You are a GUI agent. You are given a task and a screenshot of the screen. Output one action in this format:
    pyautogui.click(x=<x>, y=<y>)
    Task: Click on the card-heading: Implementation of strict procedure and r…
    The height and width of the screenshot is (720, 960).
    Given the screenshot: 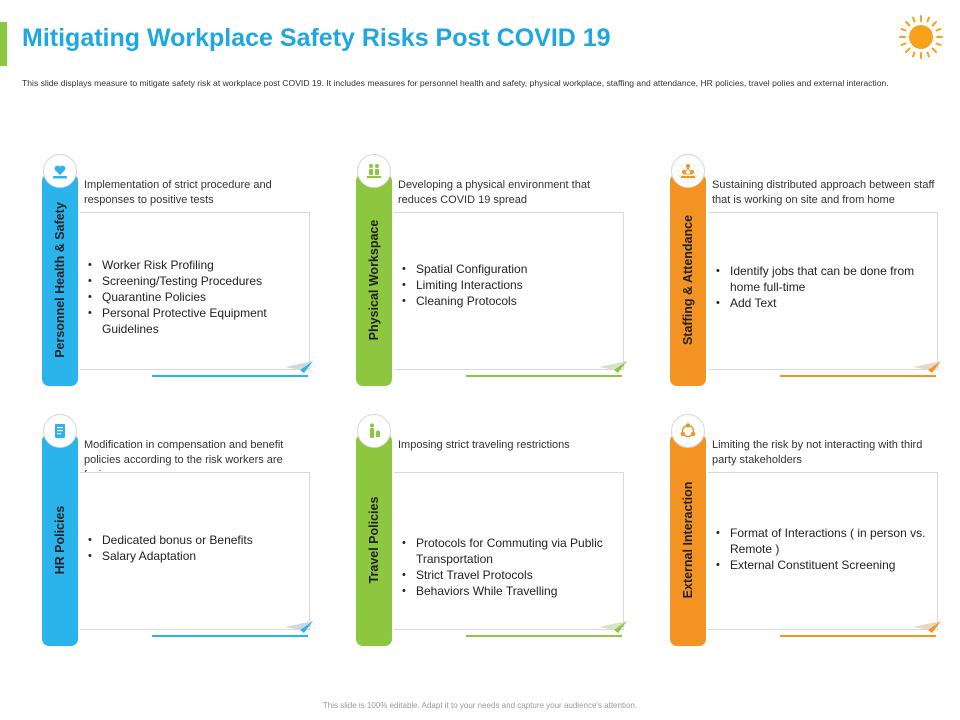 What is the action you would take?
    pyautogui.click(x=178, y=192)
    